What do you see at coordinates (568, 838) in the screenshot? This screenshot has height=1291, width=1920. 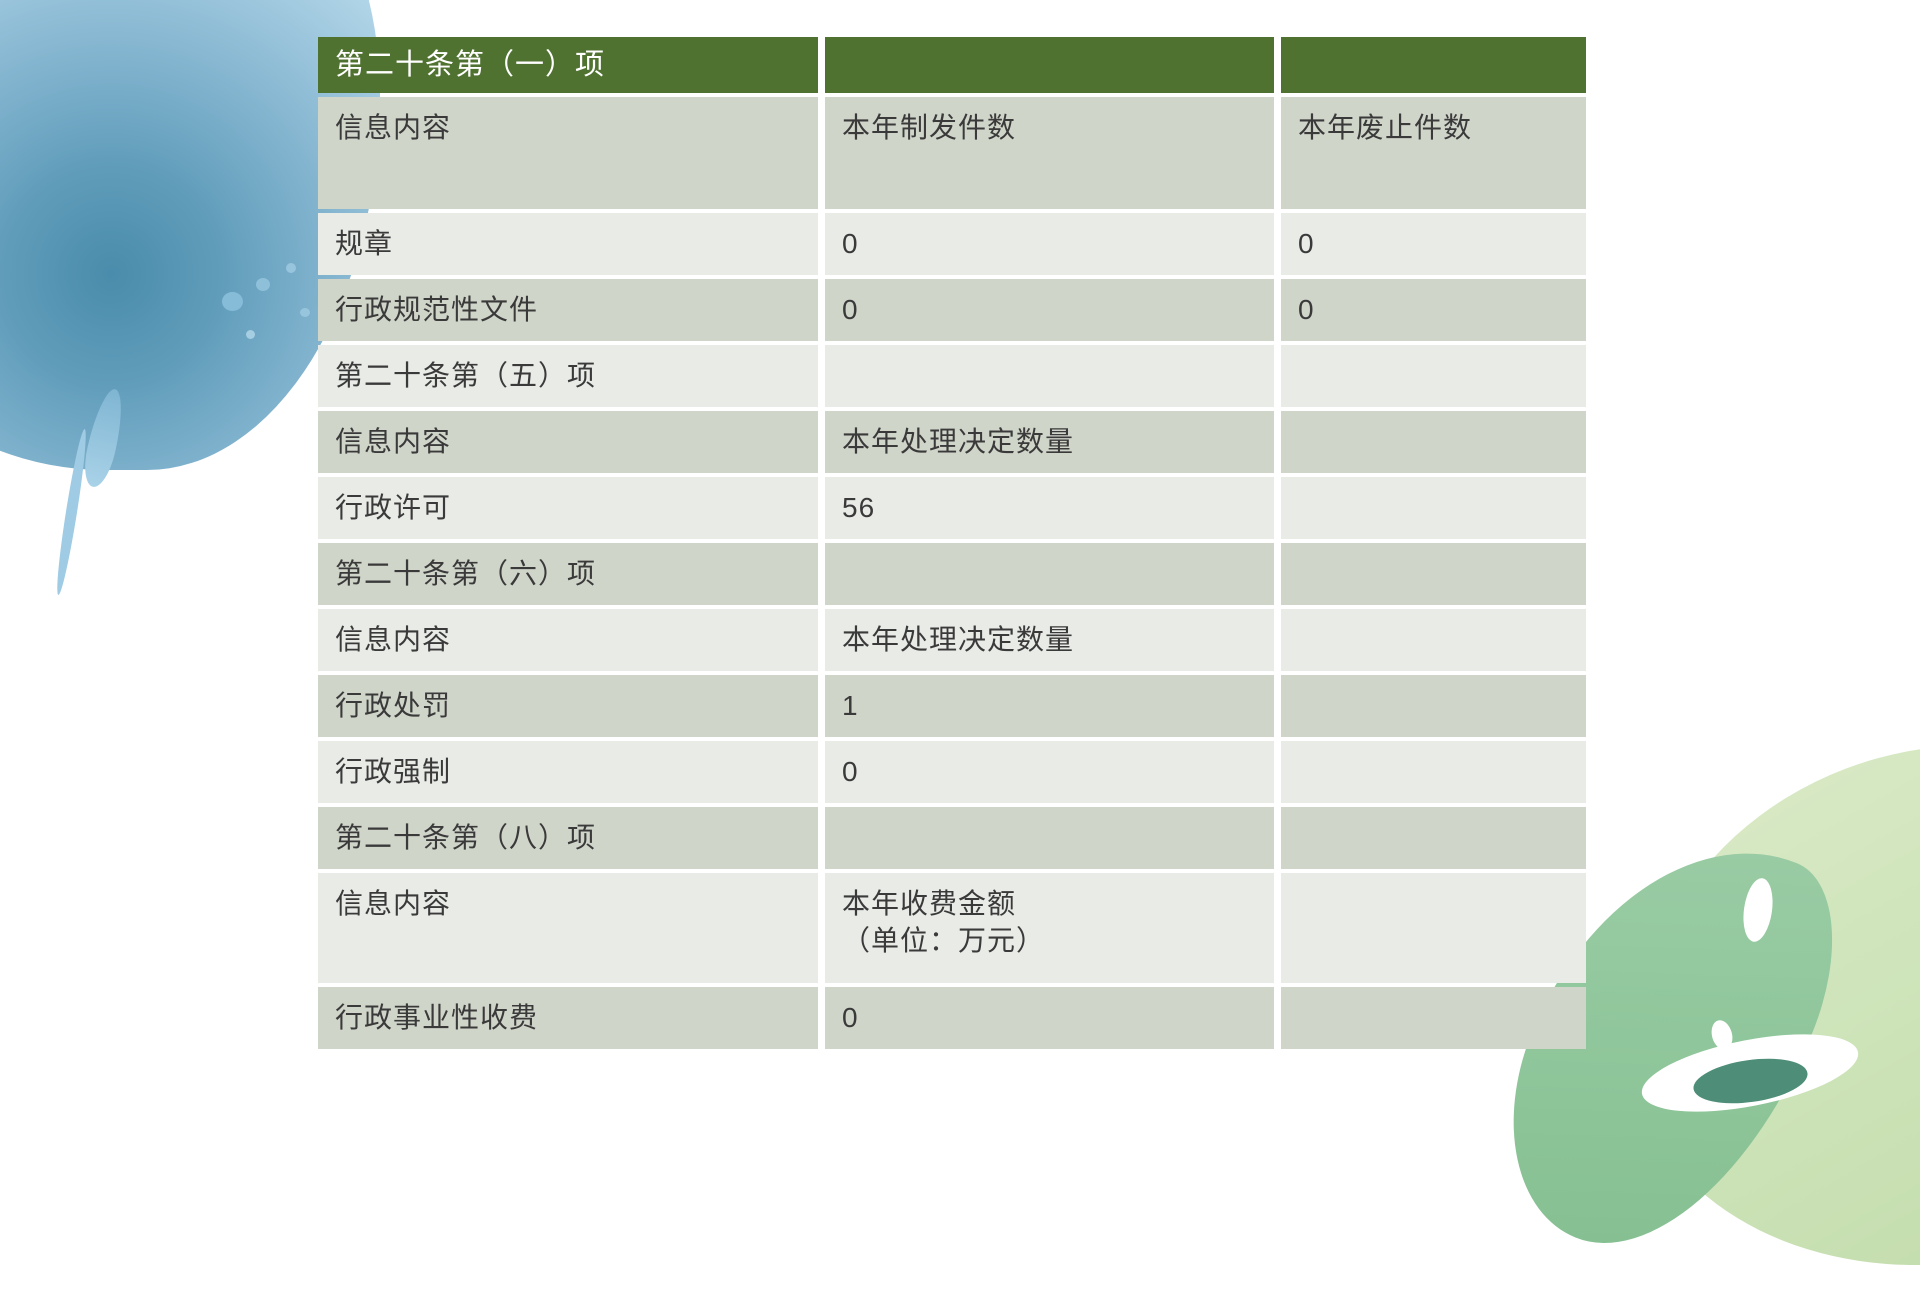 I see `section-title: 第二十条第（八）项` at bounding box center [568, 838].